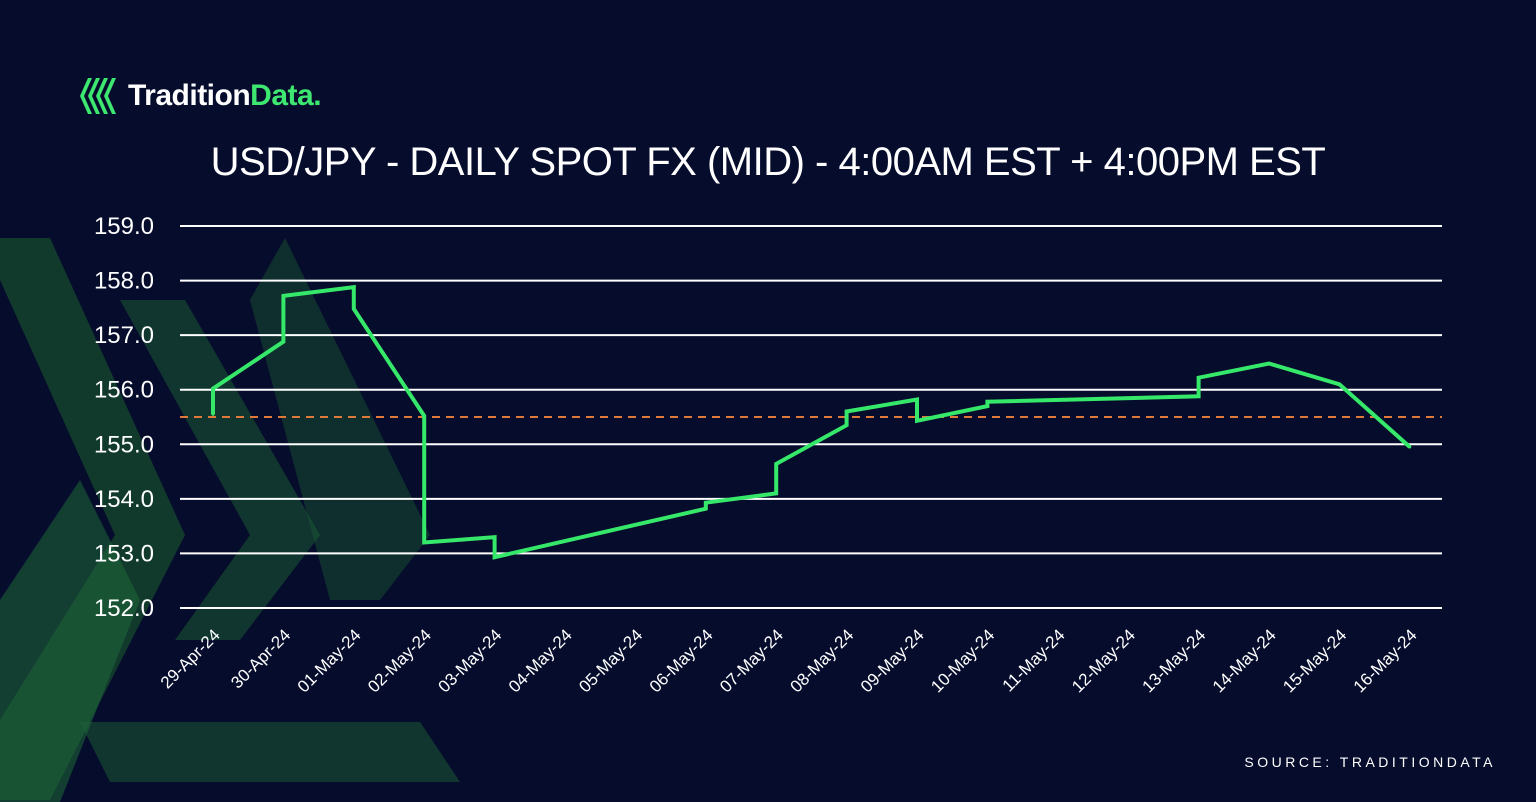 Image resolution: width=1536 pixels, height=802 pixels. Describe the element at coordinates (822, 660) in the screenshot. I see `x-tick-label: 08-May-24` at that location.